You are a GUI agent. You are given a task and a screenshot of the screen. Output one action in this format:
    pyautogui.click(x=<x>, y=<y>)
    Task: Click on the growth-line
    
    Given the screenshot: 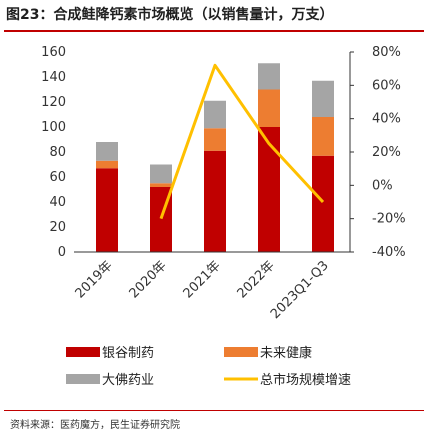 What is the action you would take?
    pyautogui.click(x=242, y=141)
    